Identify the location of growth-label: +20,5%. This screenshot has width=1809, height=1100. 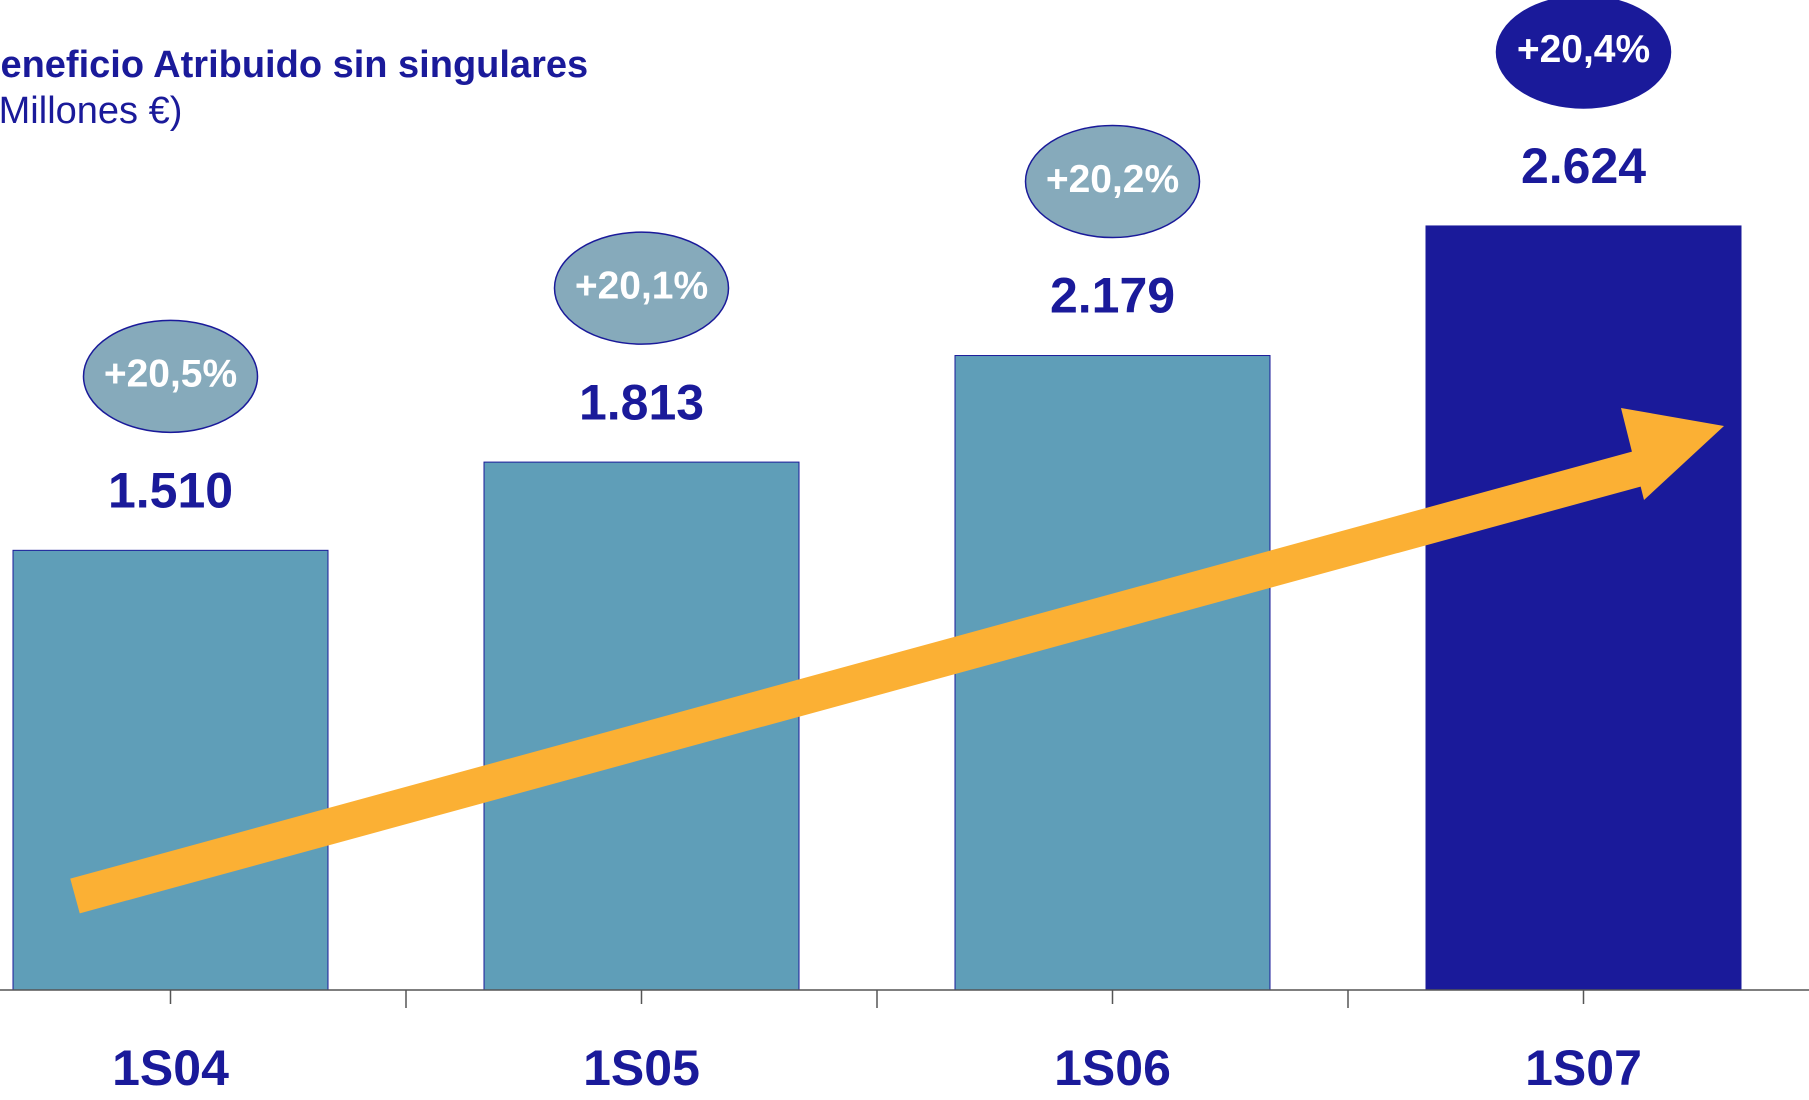
(170, 374).